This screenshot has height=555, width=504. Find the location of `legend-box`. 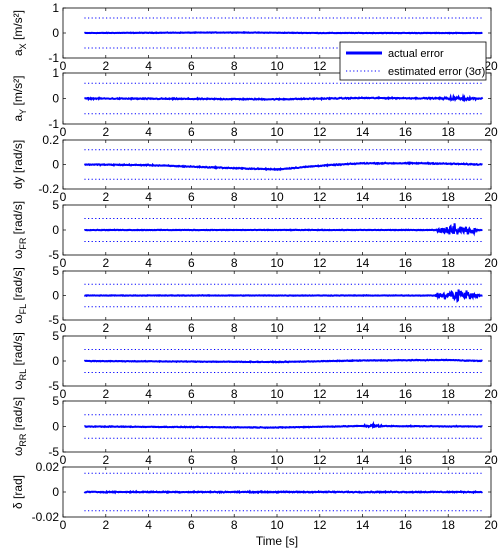

legend-box is located at coordinates (413, 61).